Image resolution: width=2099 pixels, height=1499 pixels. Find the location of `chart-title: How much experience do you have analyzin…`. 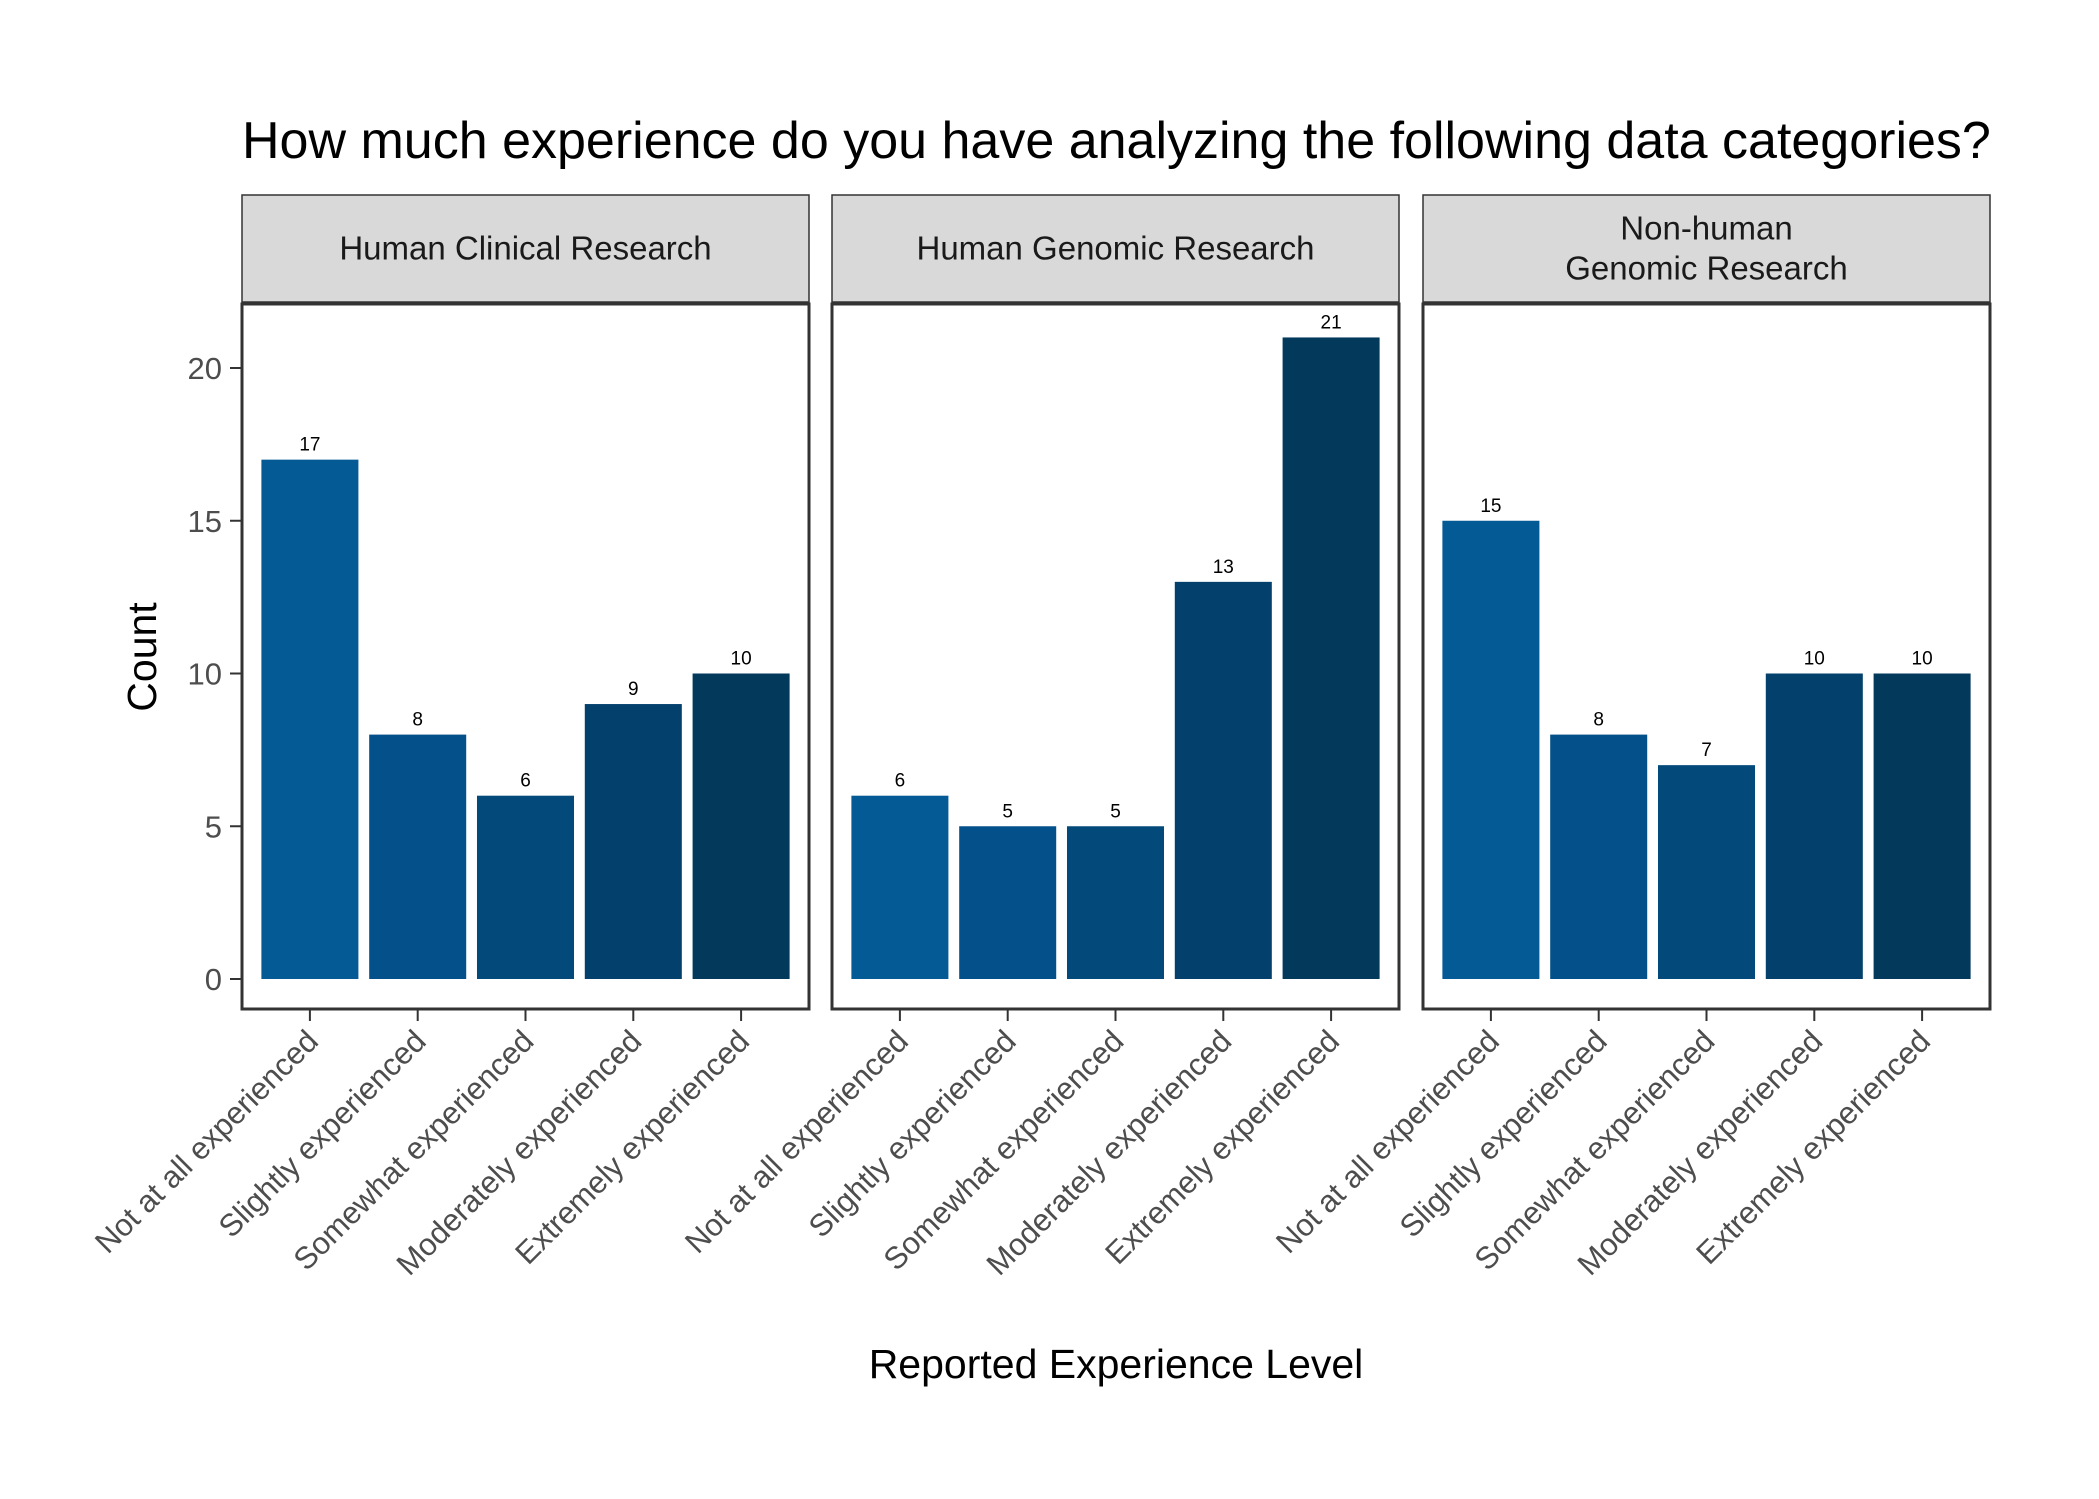

chart-title: How much experience do you have analyzin… is located at coordinates (1116, 141).